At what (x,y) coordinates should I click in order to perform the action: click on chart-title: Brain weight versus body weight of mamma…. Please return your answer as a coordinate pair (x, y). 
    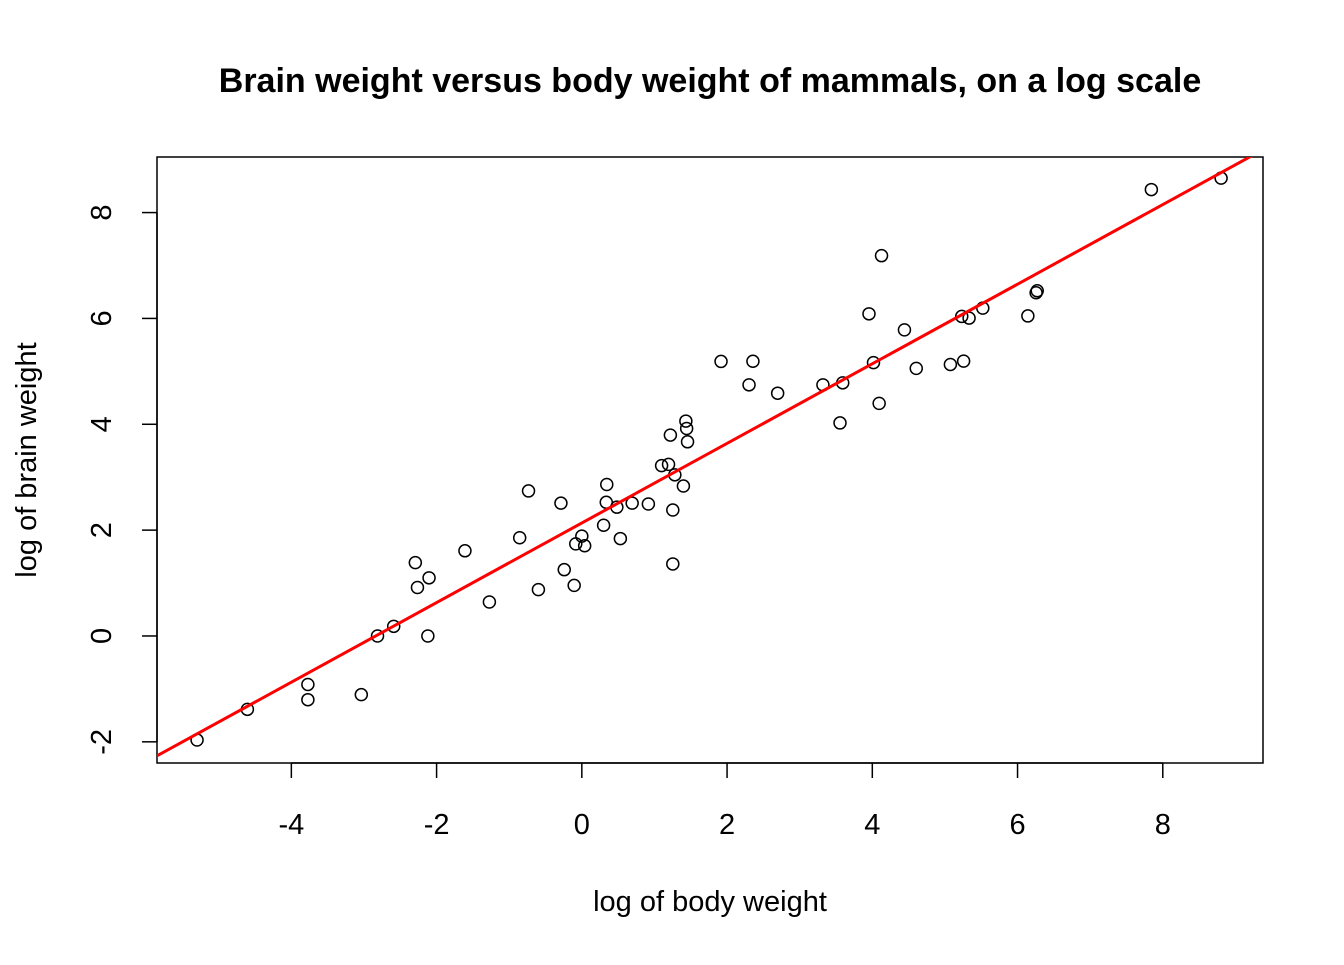
    Looking at the image, I should click on (710, 81).